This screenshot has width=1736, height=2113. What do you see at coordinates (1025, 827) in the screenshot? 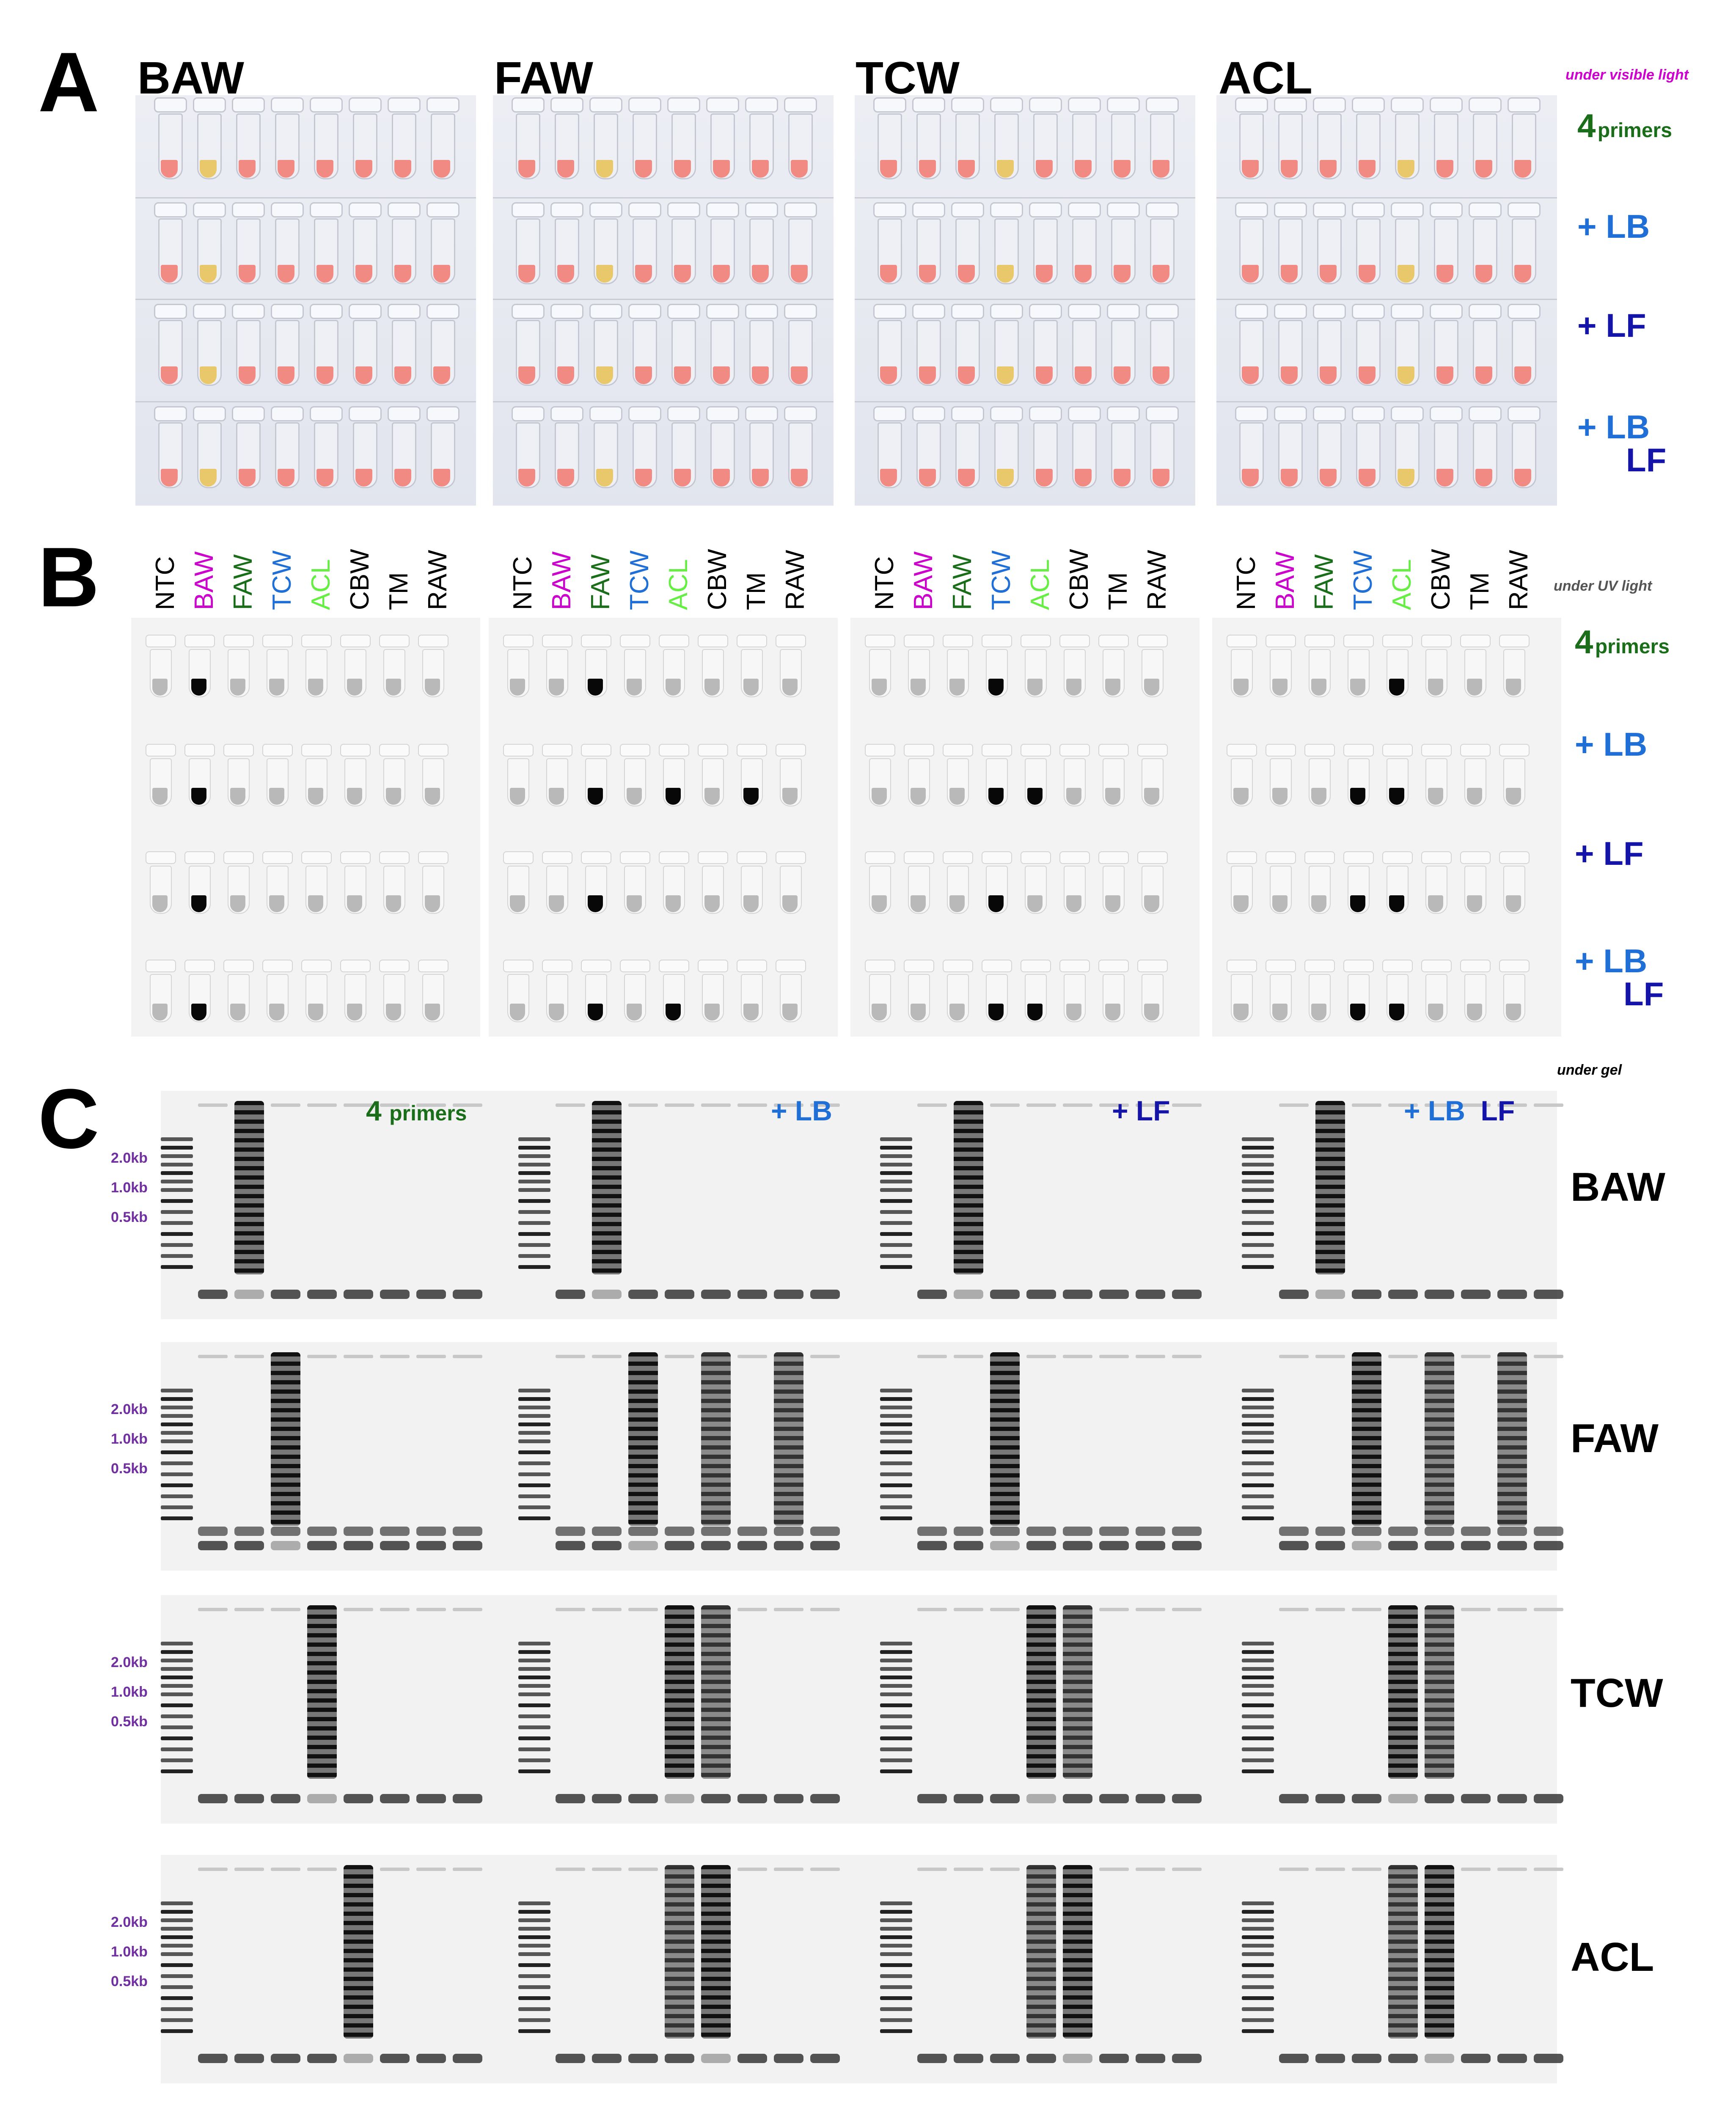
I see `uv-photo-tcw` at bounding box center [1025, 827].